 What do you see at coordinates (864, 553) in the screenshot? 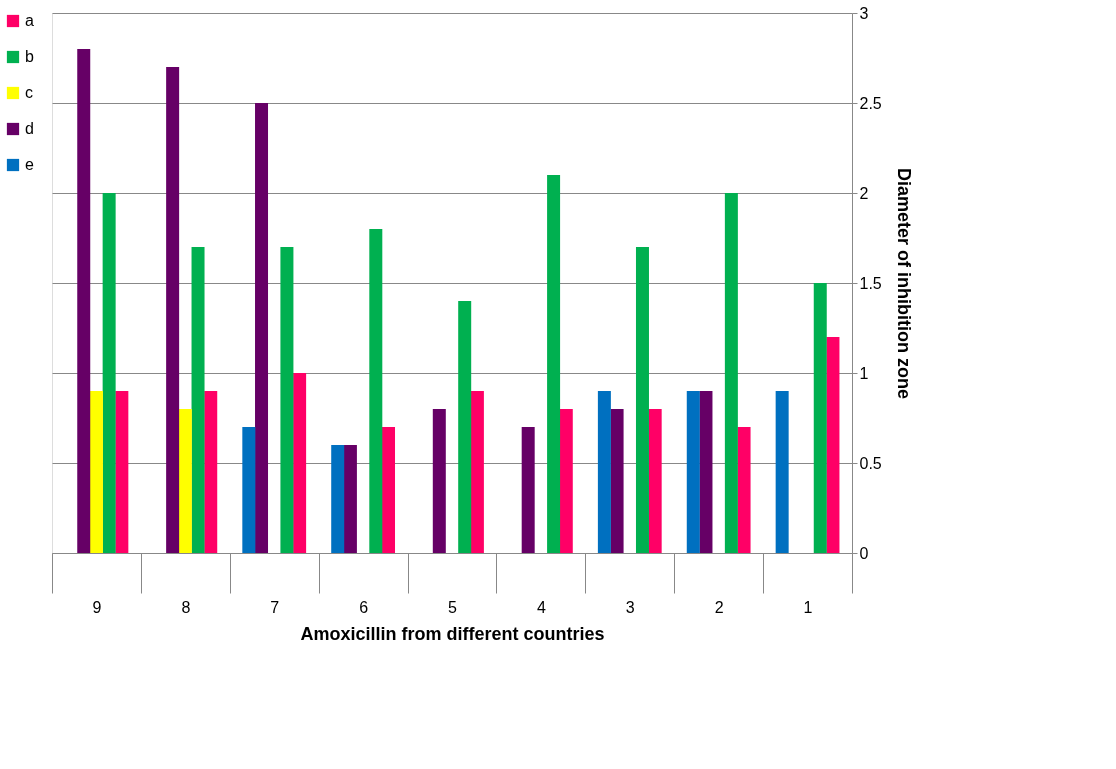
I see `y-tick-label: 0` at bounding box center [864, 553].